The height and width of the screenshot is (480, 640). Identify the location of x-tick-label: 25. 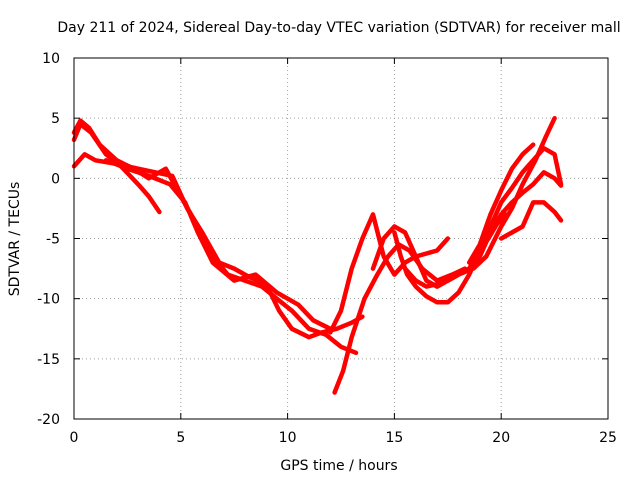
(608, 438).